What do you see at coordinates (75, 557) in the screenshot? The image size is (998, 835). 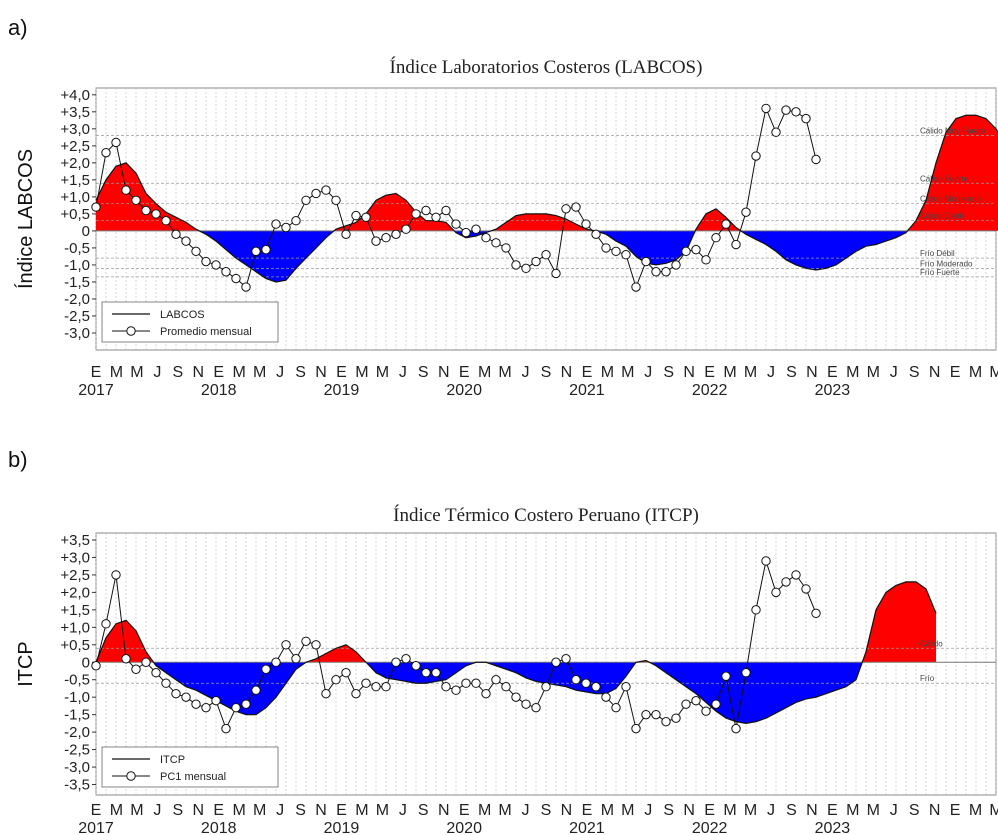 I see `y-tick-label: +3,0` at bounding box center [75, 557].